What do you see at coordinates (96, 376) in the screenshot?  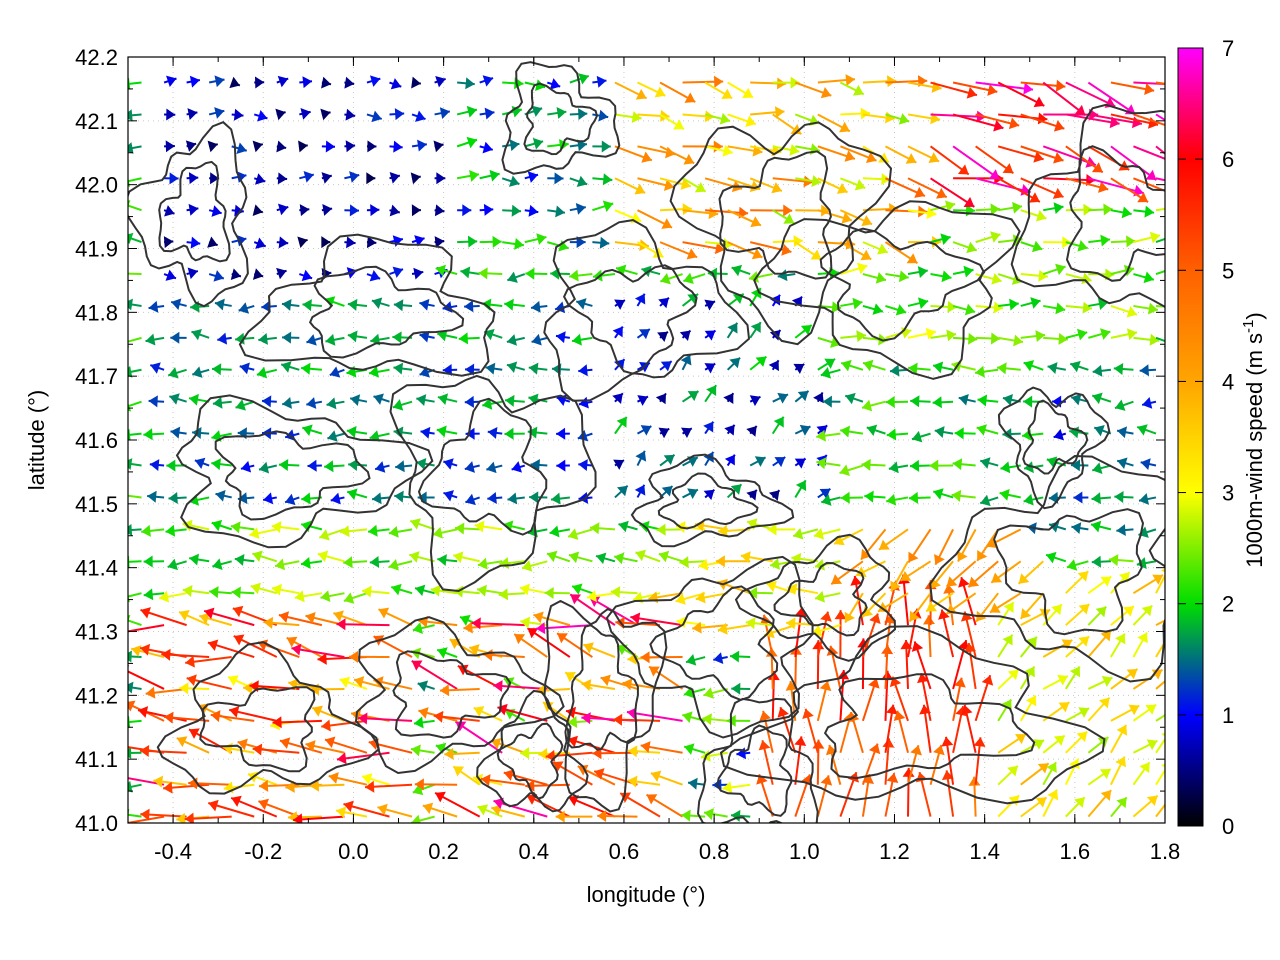 I see `y-tick-label: 41.7` at bounding box center [96, 376].